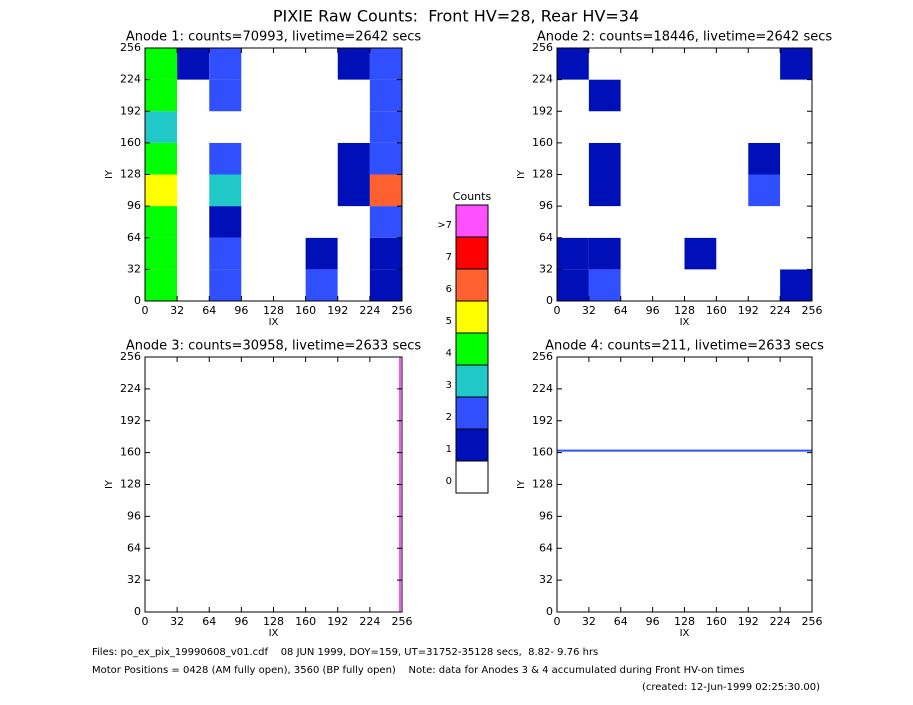 The height and width of the screenshot is (705, 913). Describe the element at coordinates (274, 322) in the screenshot. I see `x-axis-label: IX` at that location.